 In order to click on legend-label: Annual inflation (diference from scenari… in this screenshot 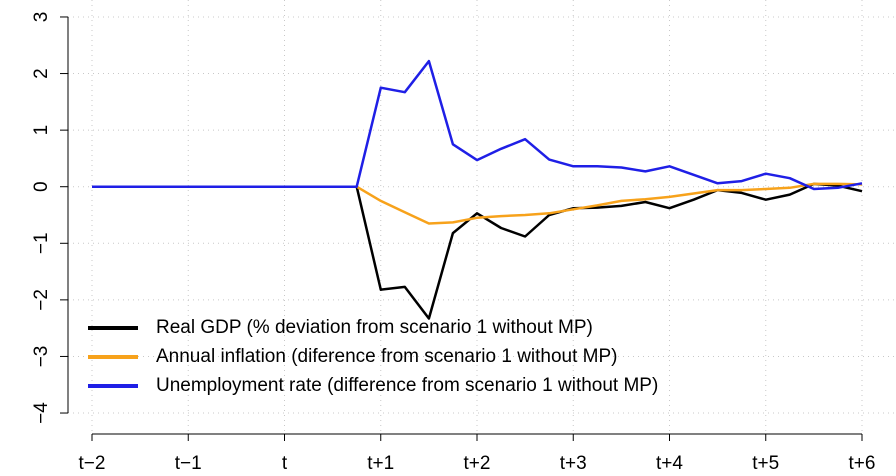, I will do `click(387, 356)`.